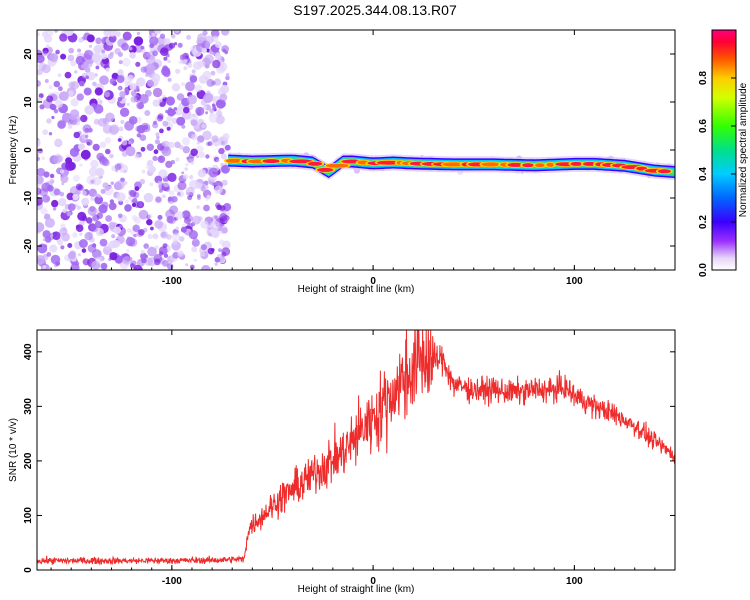  Describe the element at coordinates (373, 581) in the screenshot. I see `snr-x-tick-label: 0` at that location.